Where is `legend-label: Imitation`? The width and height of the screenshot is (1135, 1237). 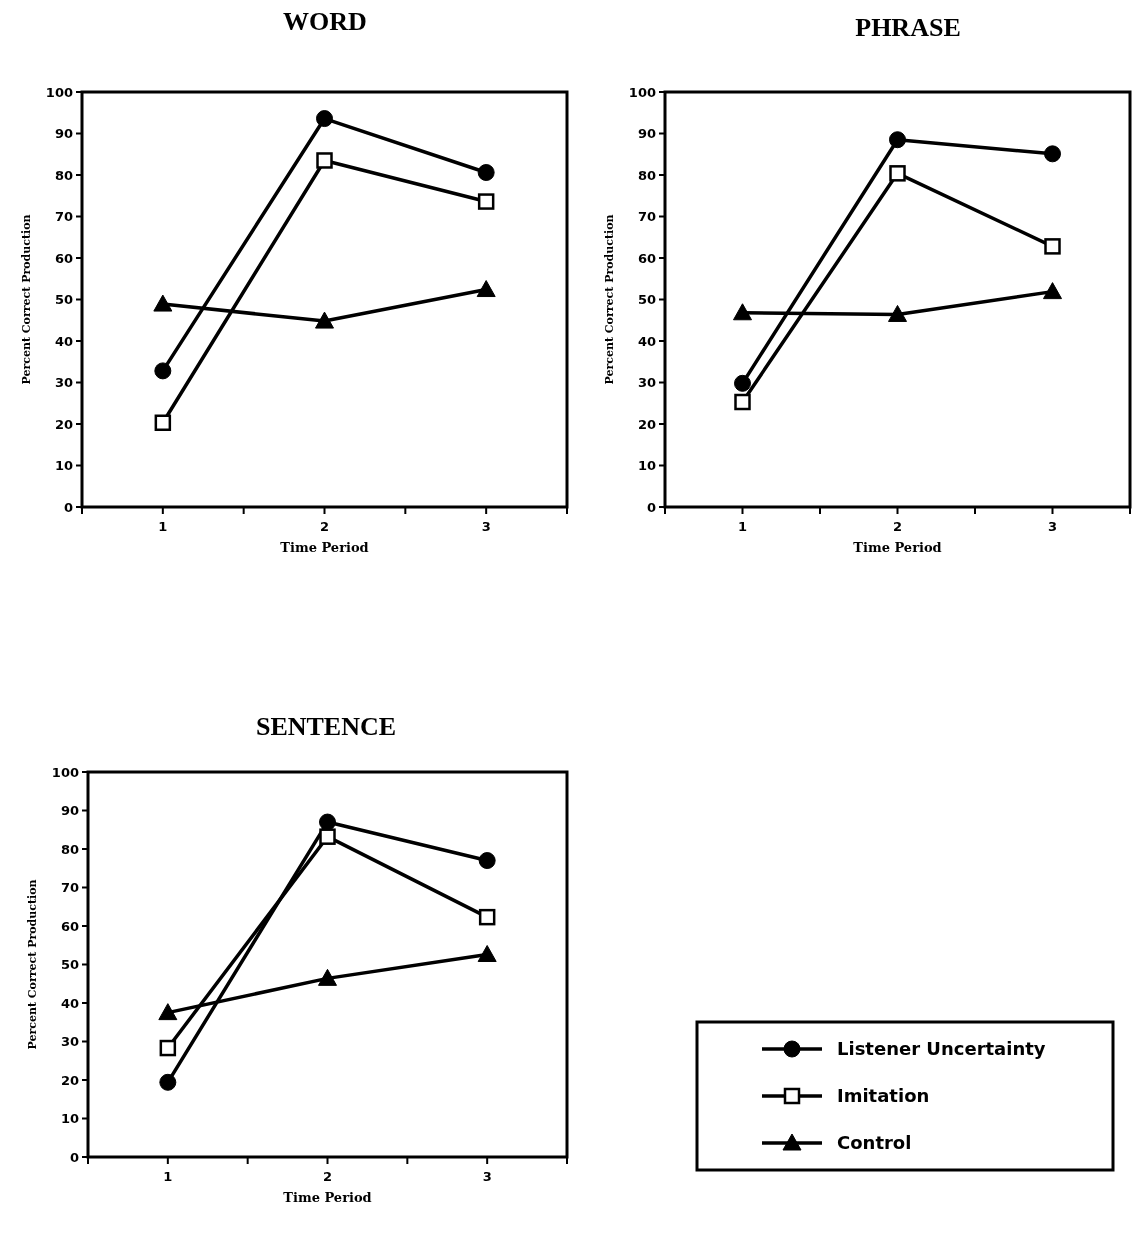 legend-label: Imitation is located at coordinates (883, 1096).